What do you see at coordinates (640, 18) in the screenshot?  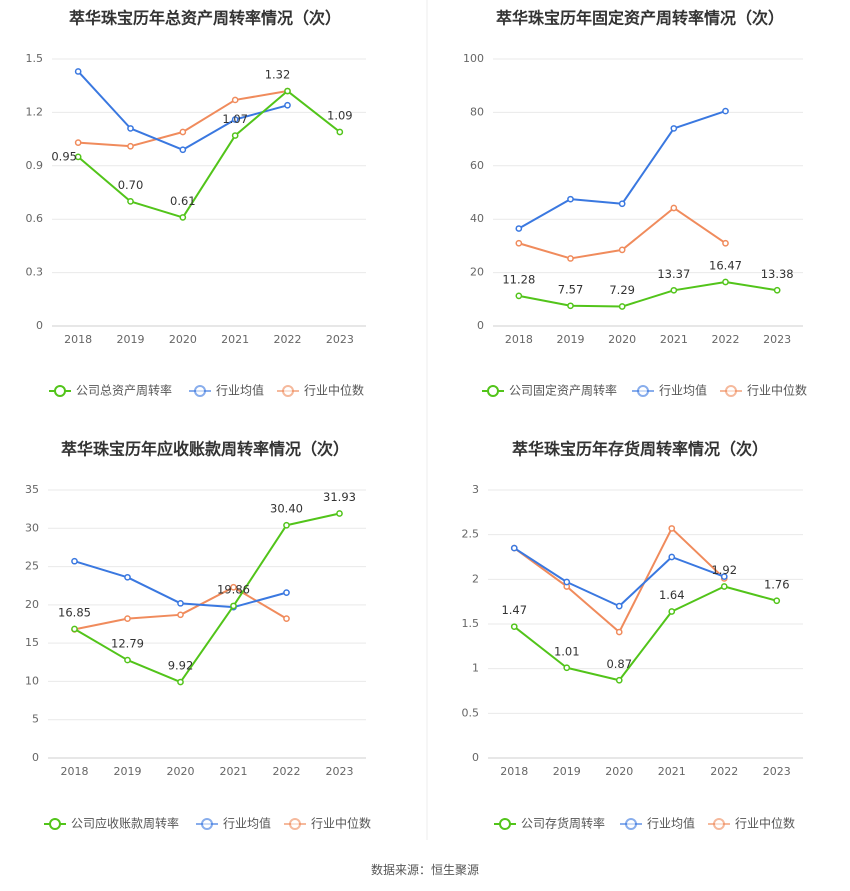 I see `chart-title: 萃华珠宝历年固定资产周转率情况（次）` at bounding box center [640, 18].